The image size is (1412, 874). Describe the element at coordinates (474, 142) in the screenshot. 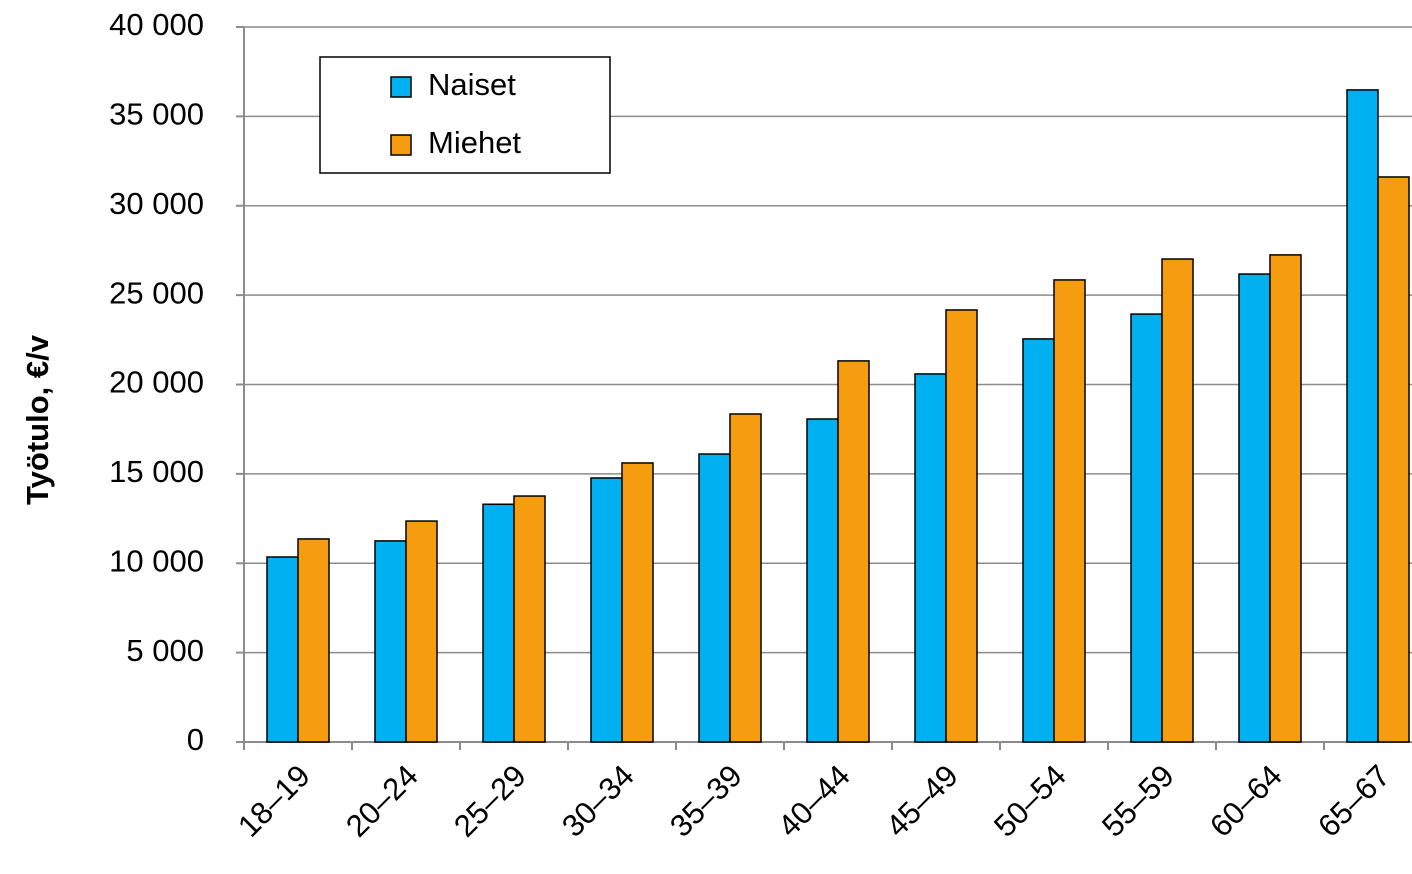

I see `legend-label: Miehet` at that location.